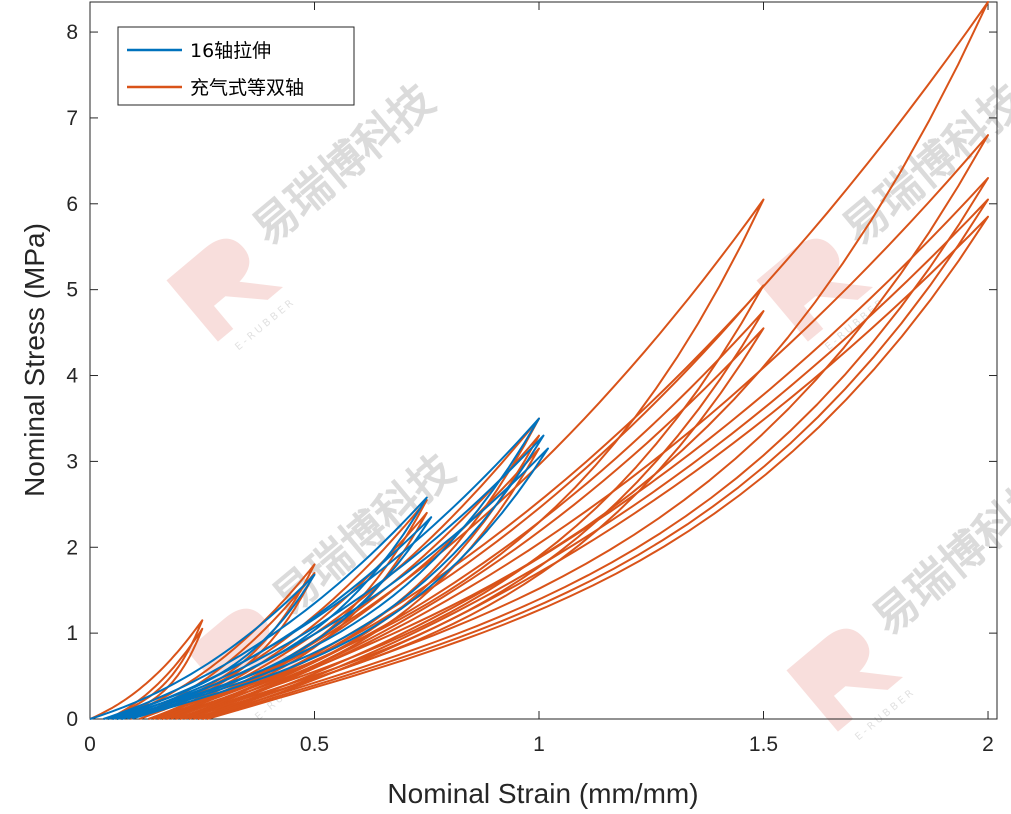 This screenshot has height=814, width=1011. I want to click on x-tick-label: 2, so click(988, 744).